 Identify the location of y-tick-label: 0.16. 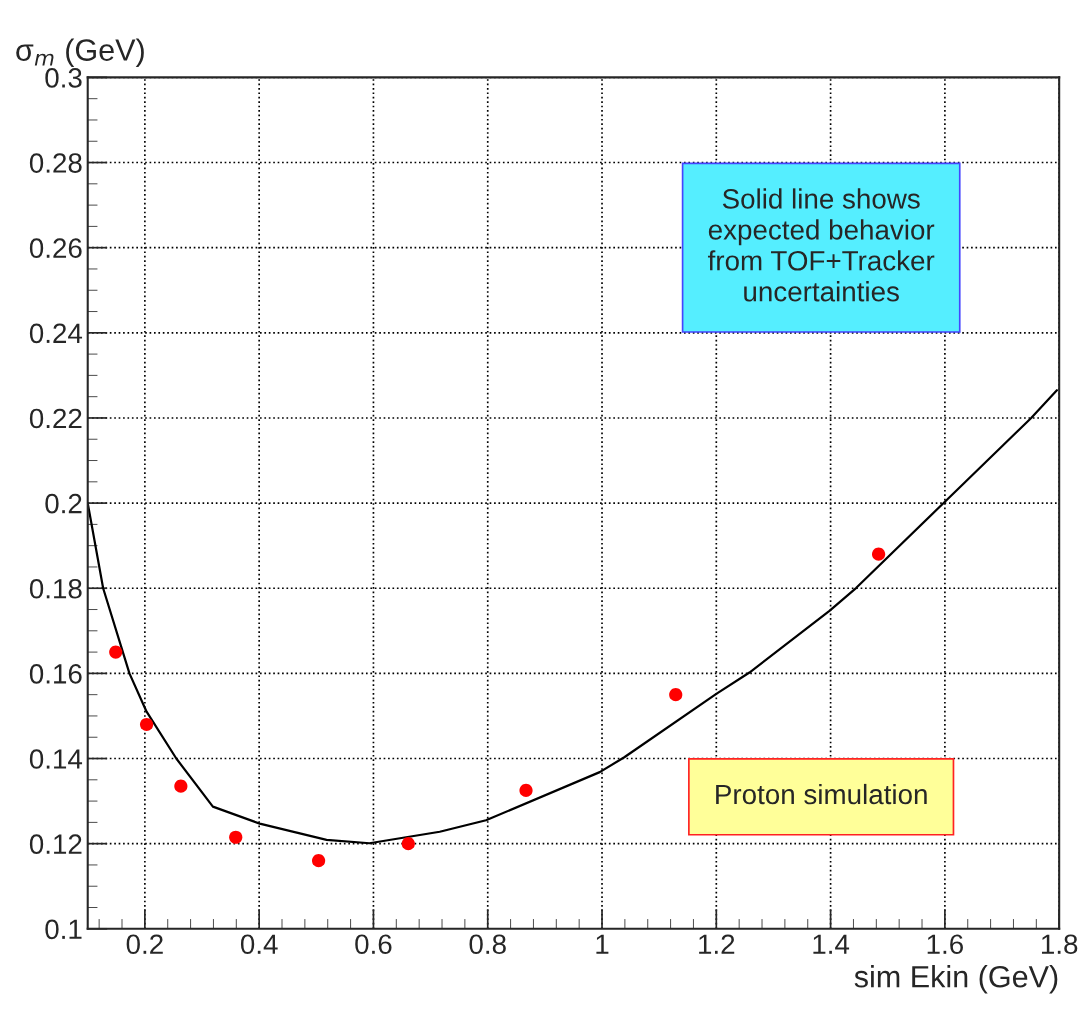
(55, 674).